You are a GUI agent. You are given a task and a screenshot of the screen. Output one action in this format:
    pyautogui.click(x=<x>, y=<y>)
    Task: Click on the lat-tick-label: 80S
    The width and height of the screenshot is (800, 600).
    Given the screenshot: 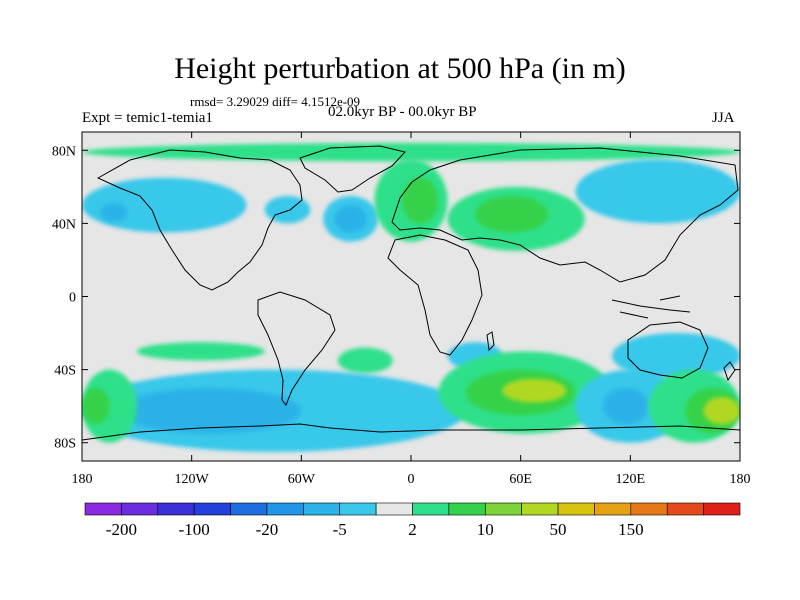 What is the action you would take?
    pyautogui.click(x=65, y=444)
    